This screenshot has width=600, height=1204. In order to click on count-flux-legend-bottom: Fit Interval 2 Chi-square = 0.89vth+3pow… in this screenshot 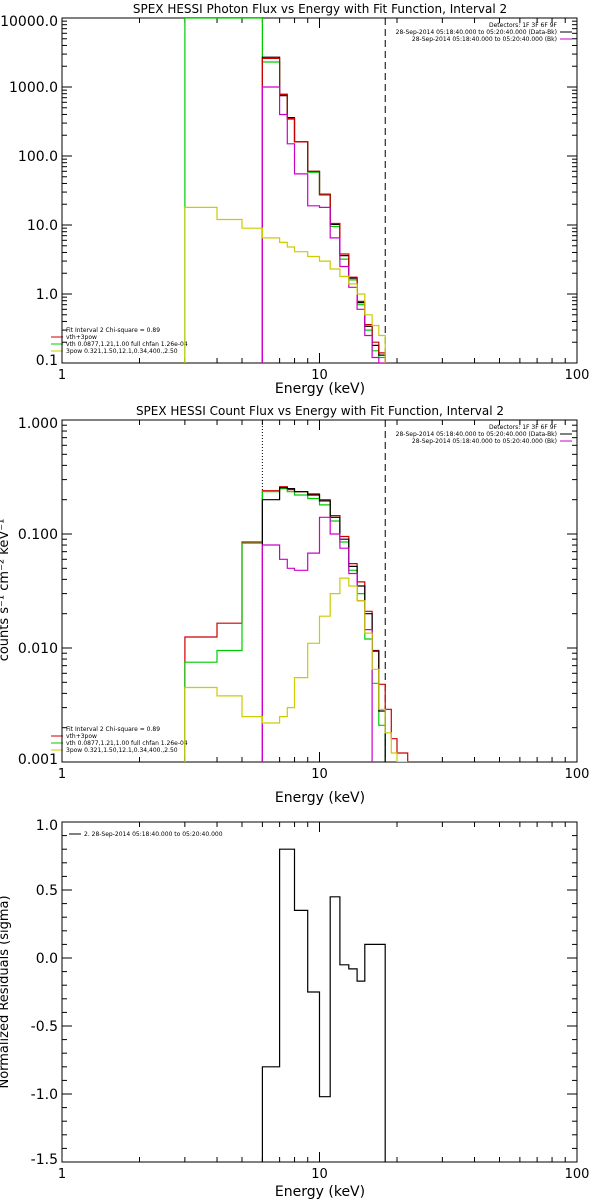, I will do `click(119, 740)`.